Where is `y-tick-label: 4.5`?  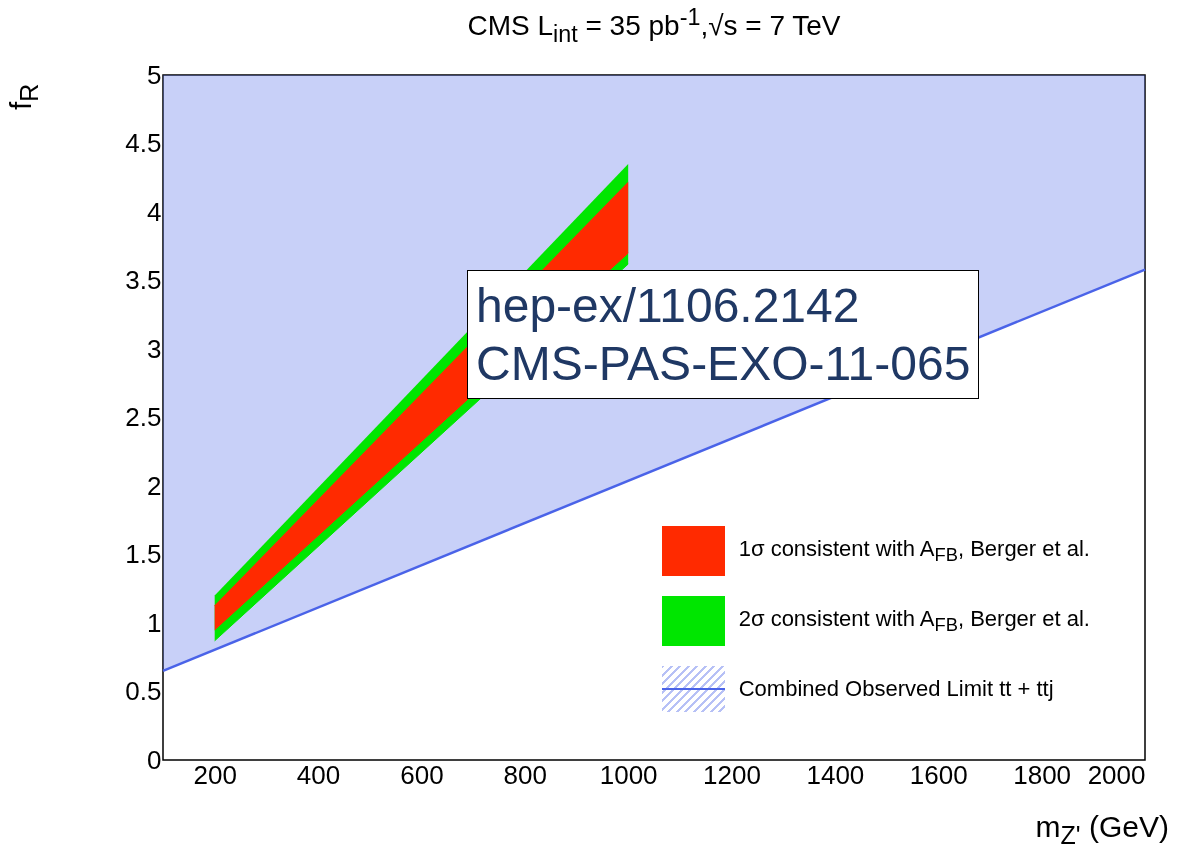
y-tick-label: 4.5 is located at coordinates (143, 143).